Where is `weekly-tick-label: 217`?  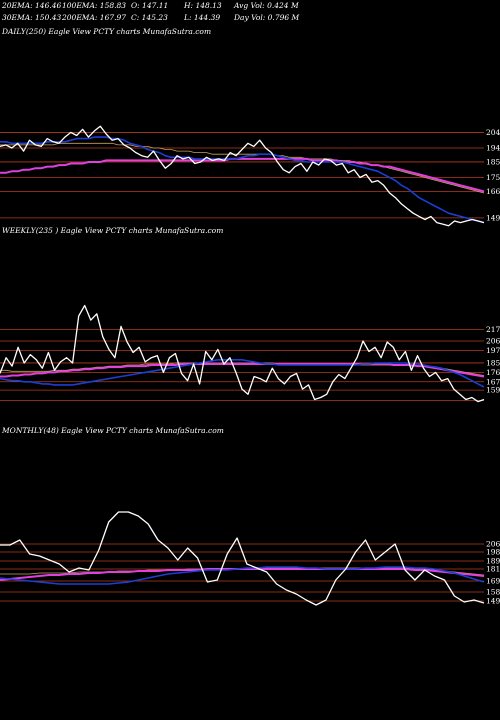
weekly-tick-label: 217 is located at coordinates (493, 329).